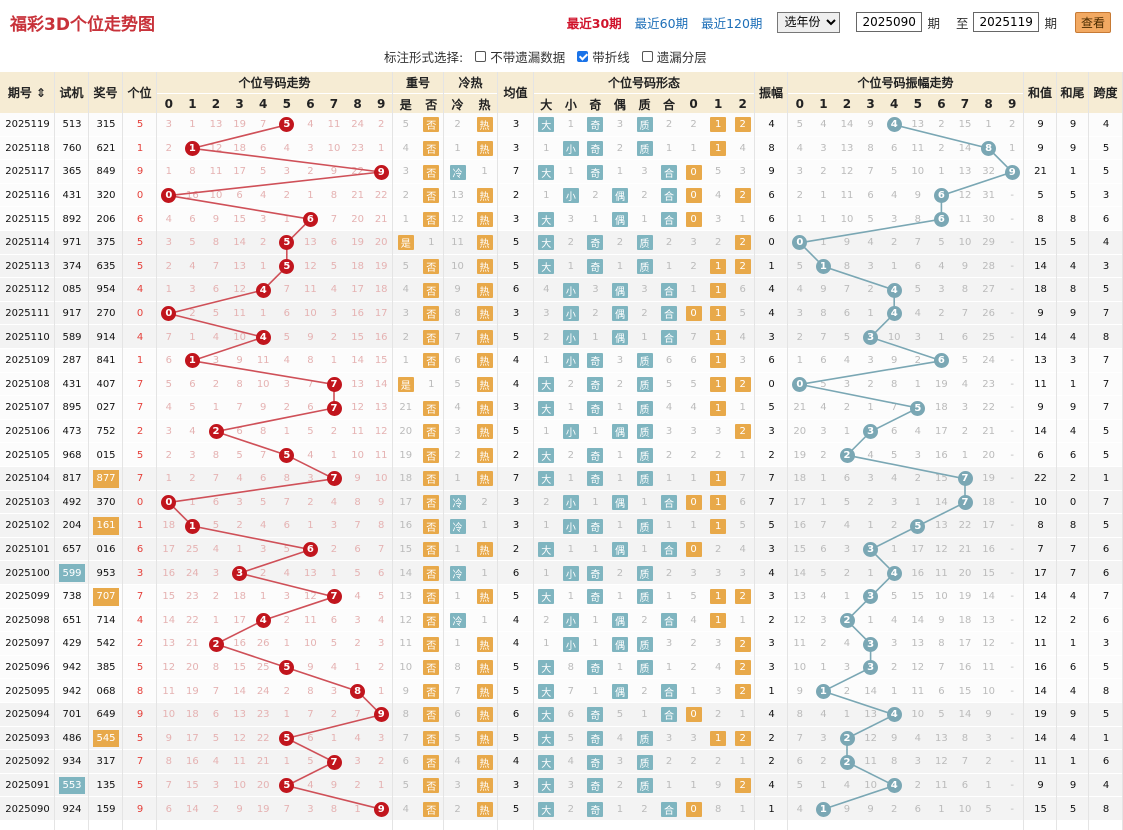 This screenshot has width=1123, height=830. Describe the element at coordinates (27, 550) in the screenshot. I see `issue-cell: 2025101` at that location.